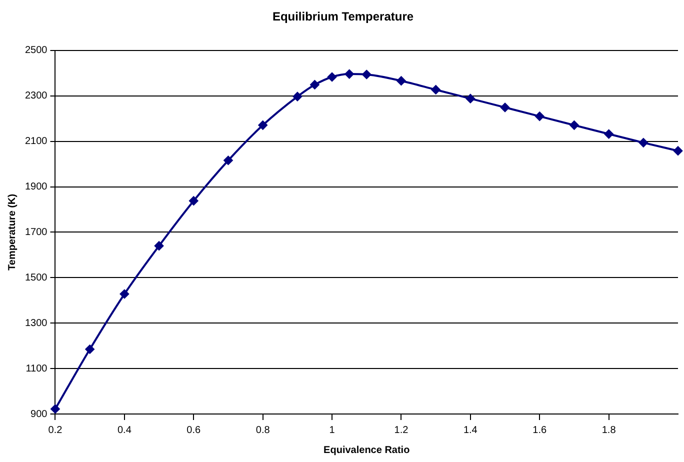  I want to click on y-tick-label: 1300, so click(36, 323).